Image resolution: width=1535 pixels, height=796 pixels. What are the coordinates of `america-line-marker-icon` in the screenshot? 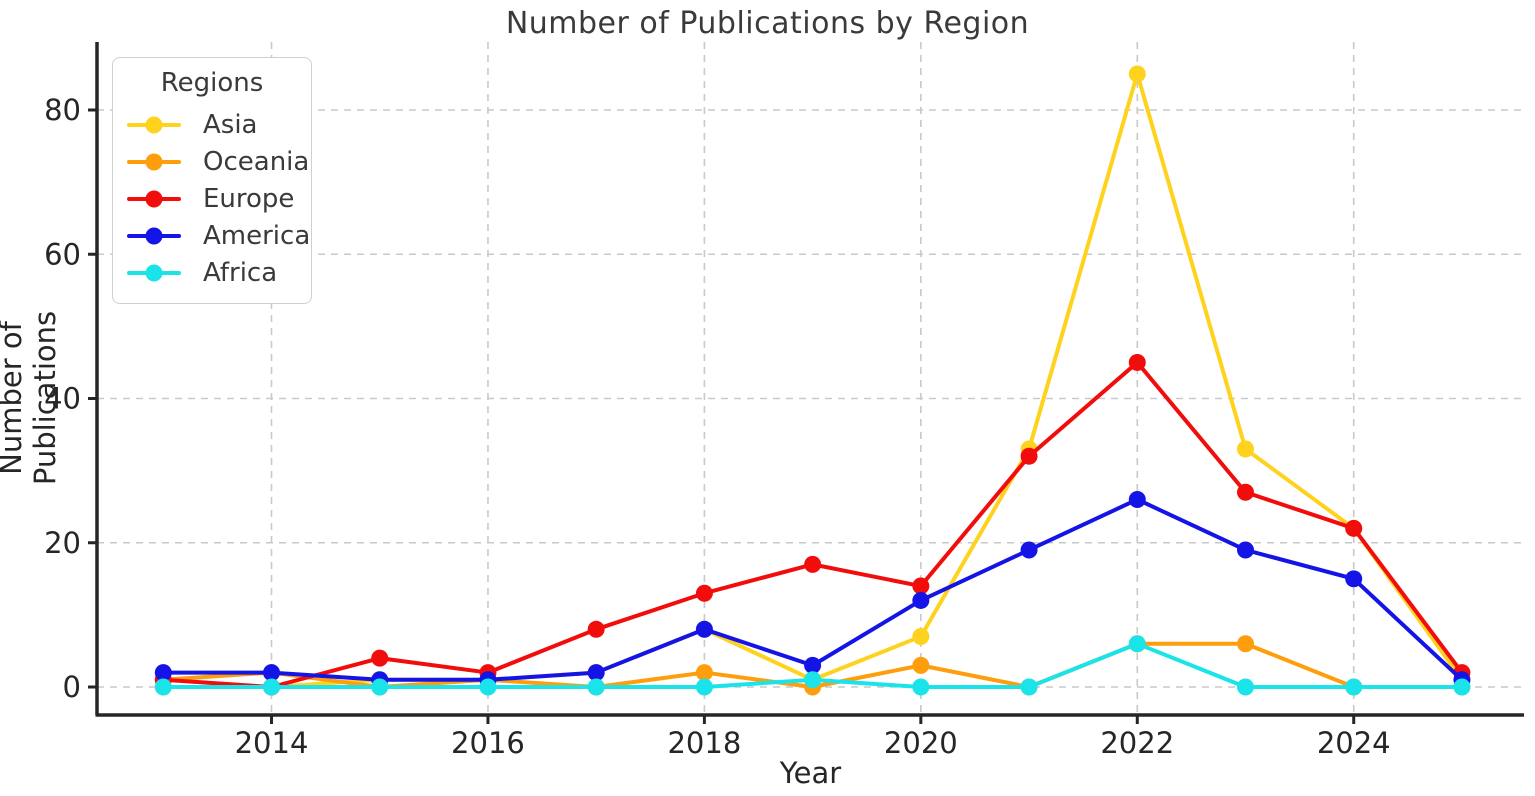 It's located at (154, 235).